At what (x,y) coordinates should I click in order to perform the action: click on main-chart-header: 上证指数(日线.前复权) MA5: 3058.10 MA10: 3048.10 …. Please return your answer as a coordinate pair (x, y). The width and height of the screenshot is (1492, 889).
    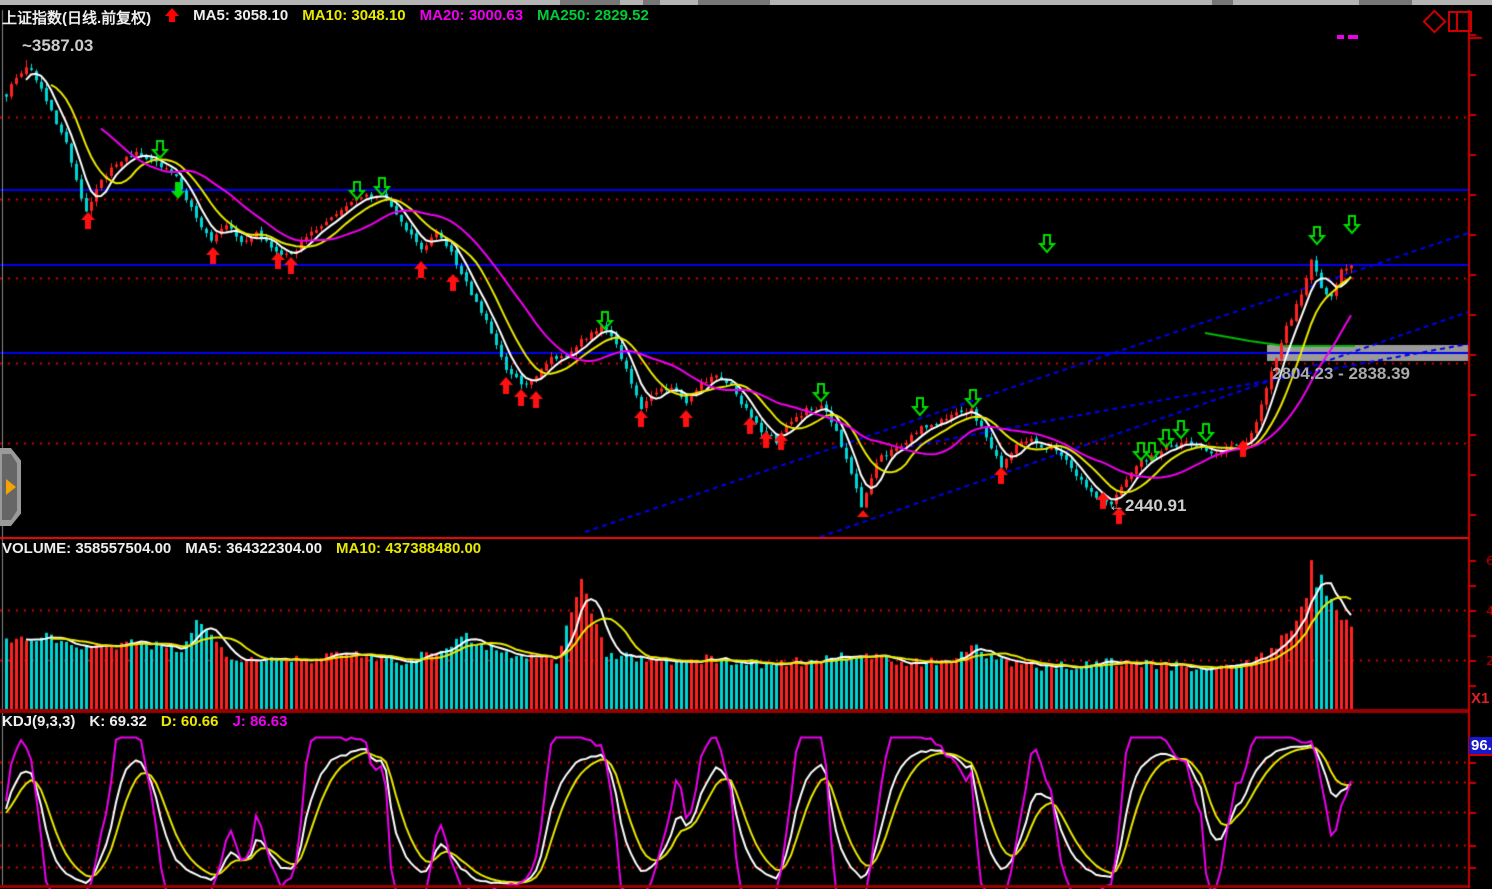
    Looking at the image, I should click on (325, 17).